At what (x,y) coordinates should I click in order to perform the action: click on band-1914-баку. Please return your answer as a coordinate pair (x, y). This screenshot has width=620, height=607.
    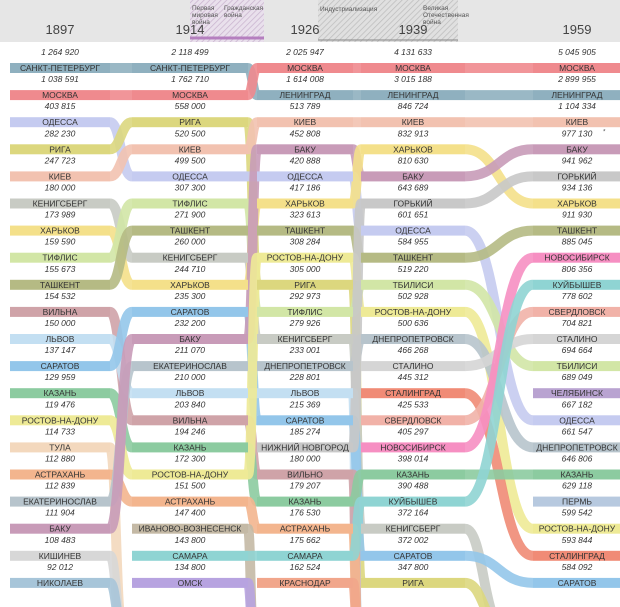
    Looking at the image, I should click on (190, 339).